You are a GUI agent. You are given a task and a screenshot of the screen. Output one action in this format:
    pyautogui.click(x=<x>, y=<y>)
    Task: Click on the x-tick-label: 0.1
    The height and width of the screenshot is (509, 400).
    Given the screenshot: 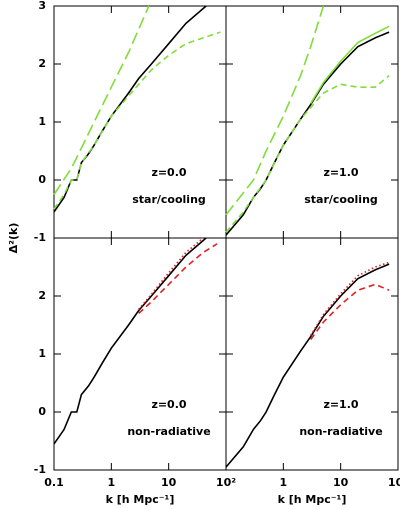 What is the action you would take?
    pyautogui.click(x=54, y=482)
    